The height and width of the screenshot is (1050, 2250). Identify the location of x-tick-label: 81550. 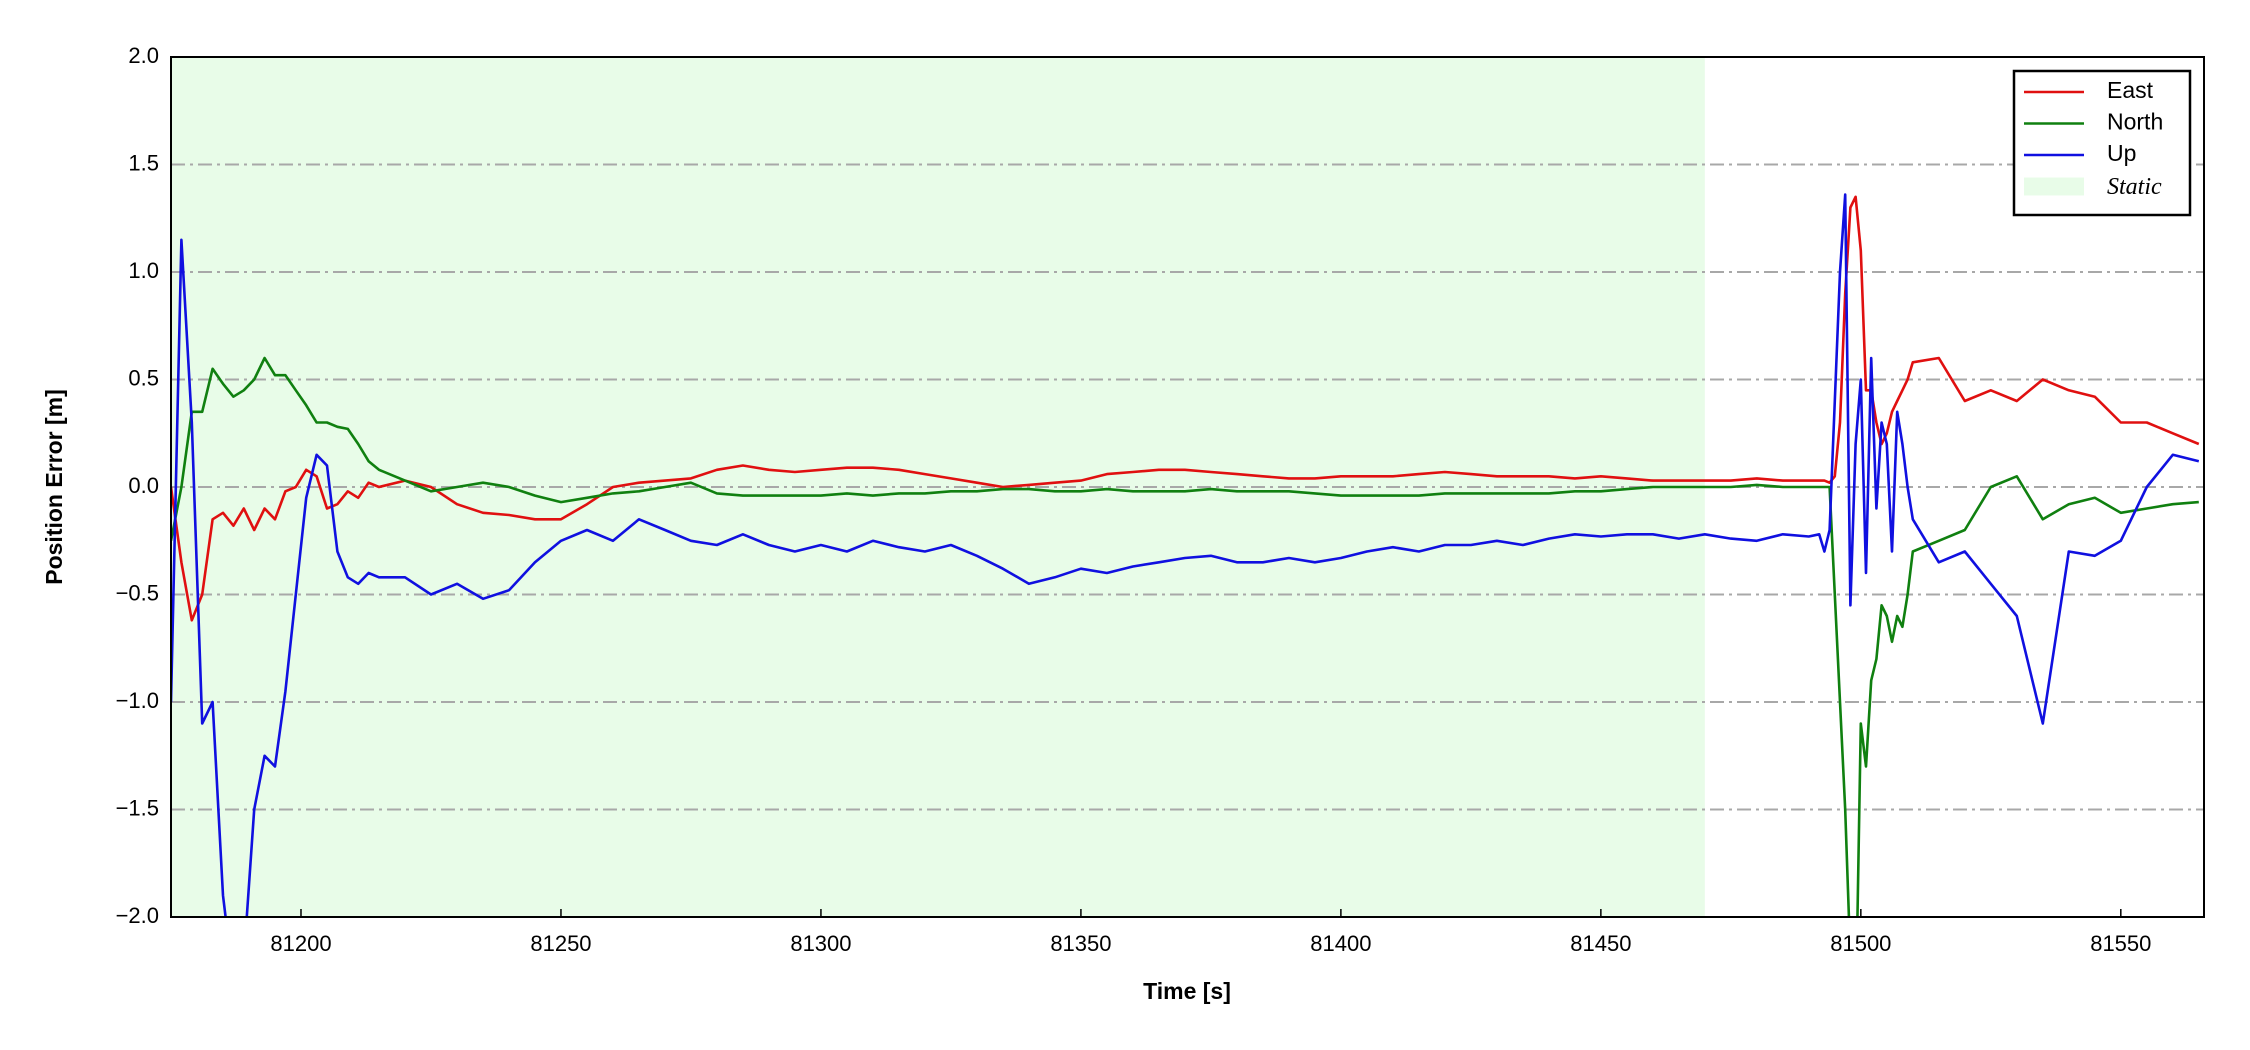
(2120, 943).